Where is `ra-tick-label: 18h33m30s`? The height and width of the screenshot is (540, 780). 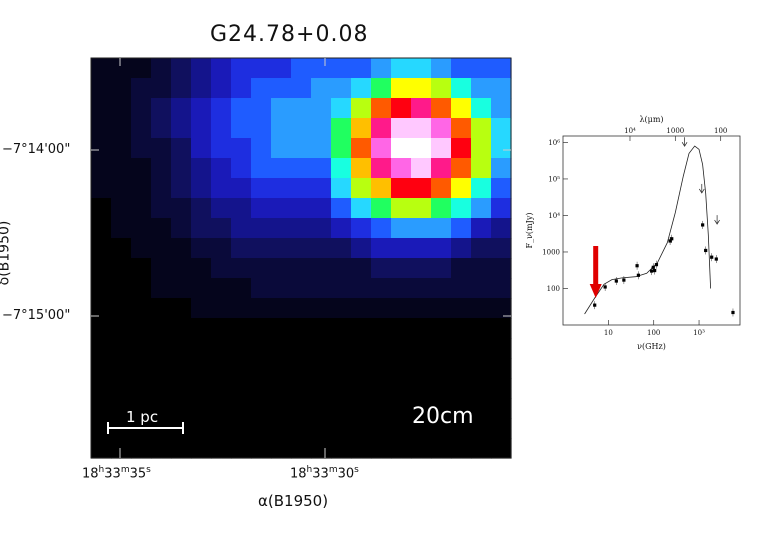 ra-tick-label: 18h33m30s is located at coordinates (324, 473).